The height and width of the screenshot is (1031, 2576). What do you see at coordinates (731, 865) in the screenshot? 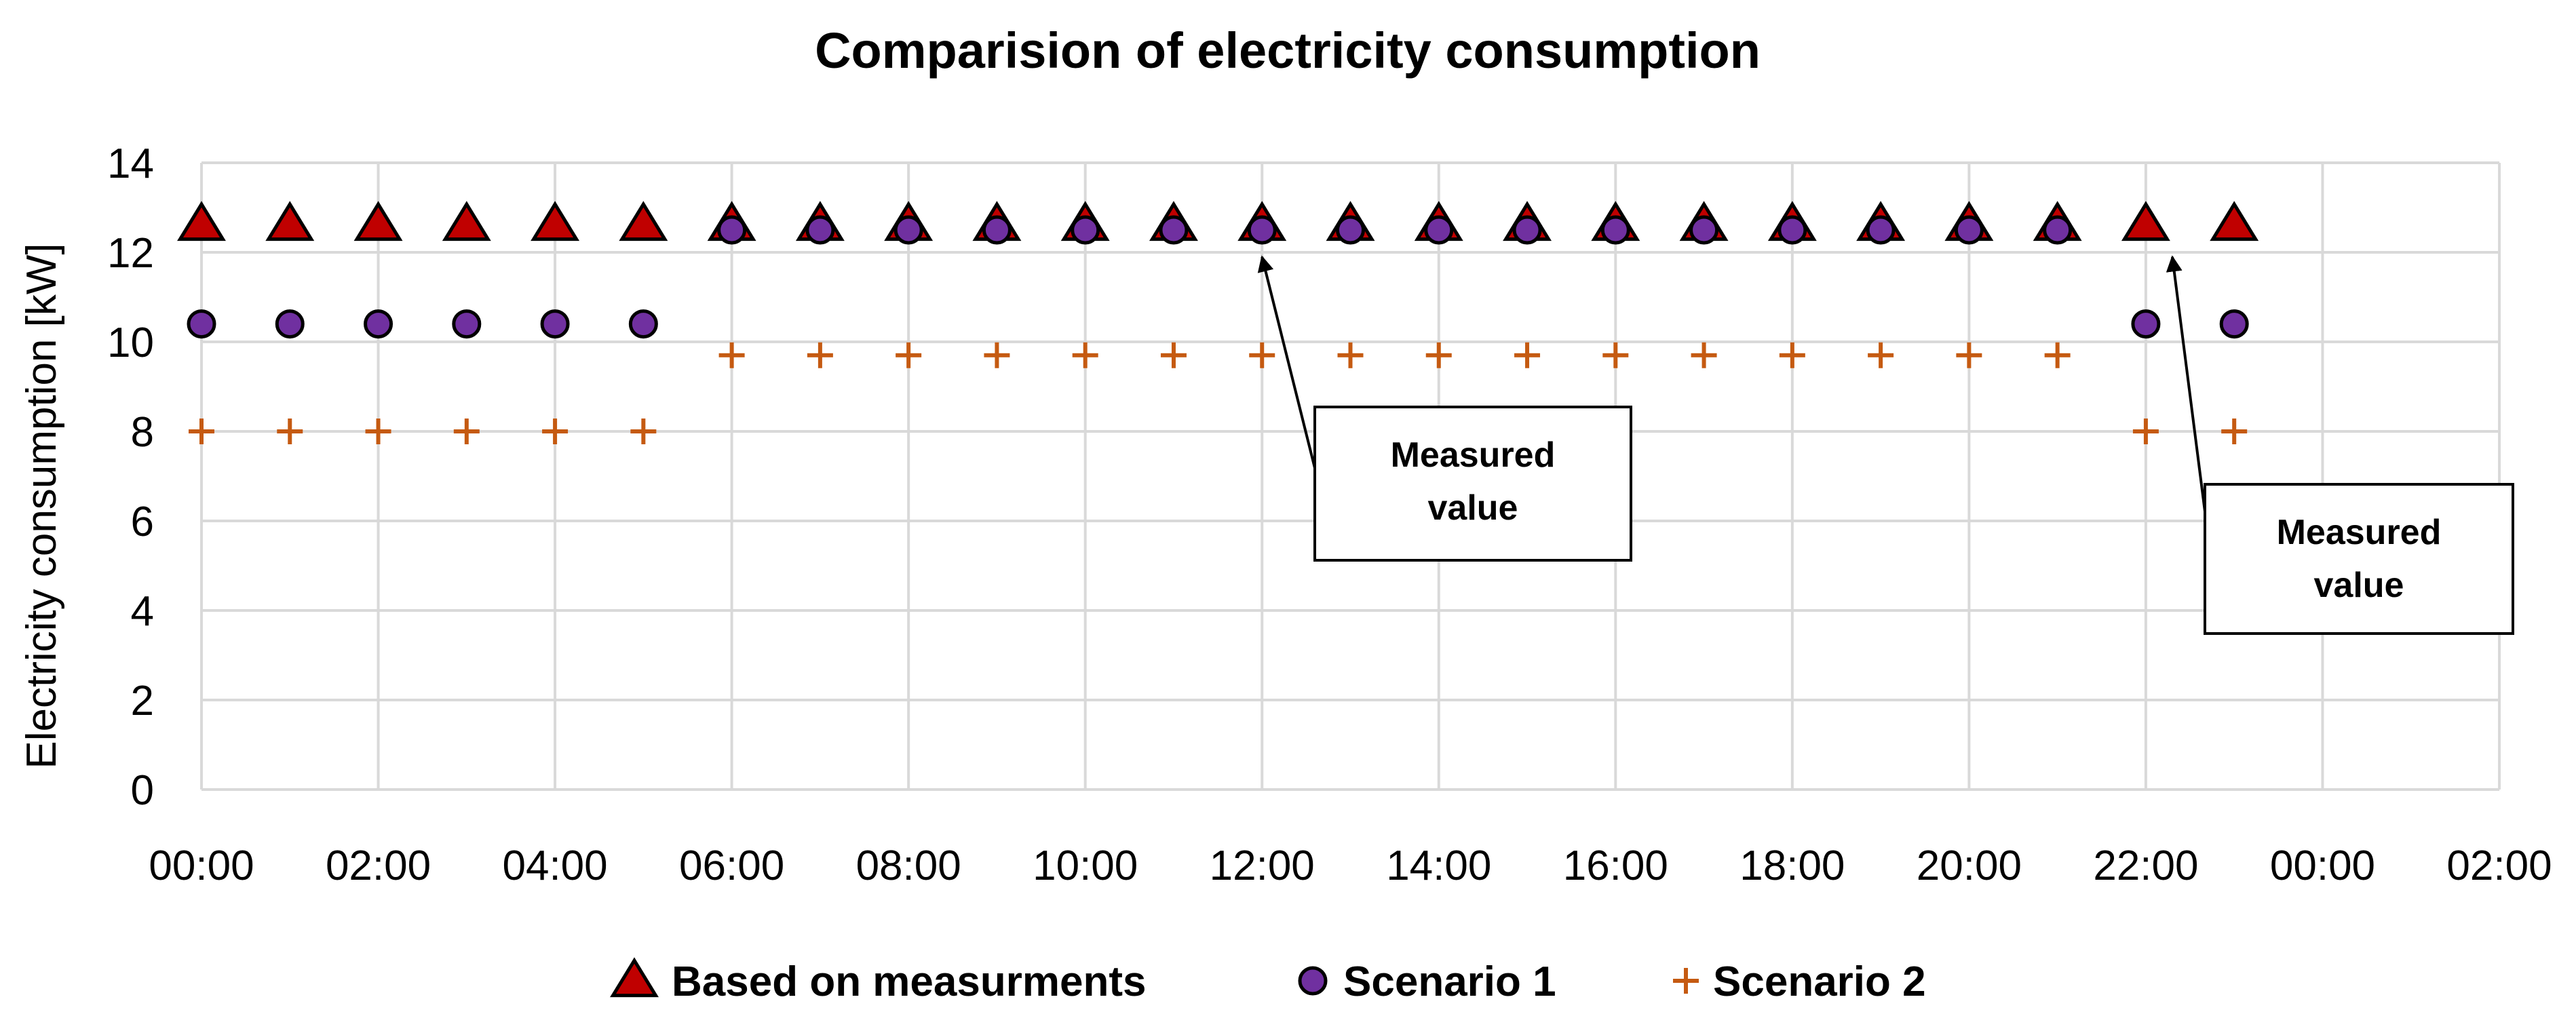
I see `x-tick-label: 06:00` at bounding box center [731, 865].